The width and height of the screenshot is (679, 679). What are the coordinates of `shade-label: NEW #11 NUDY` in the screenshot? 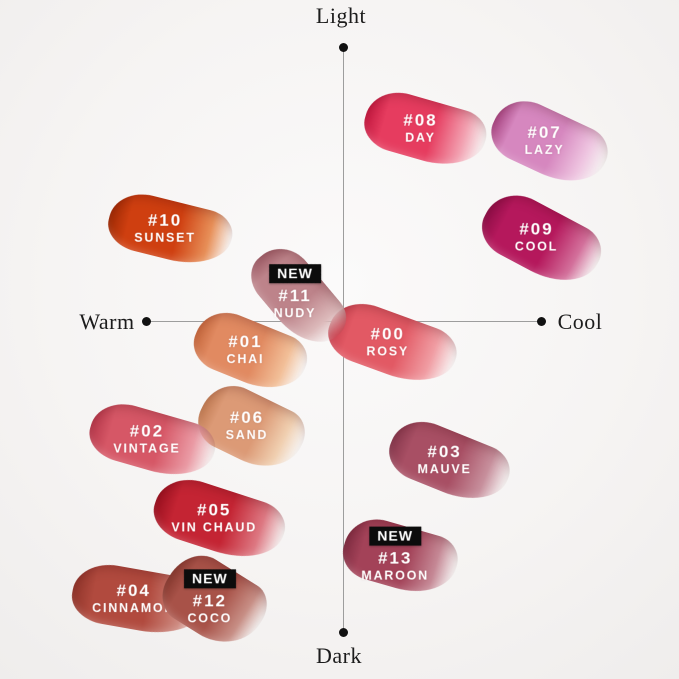 It's located at (294, 293).